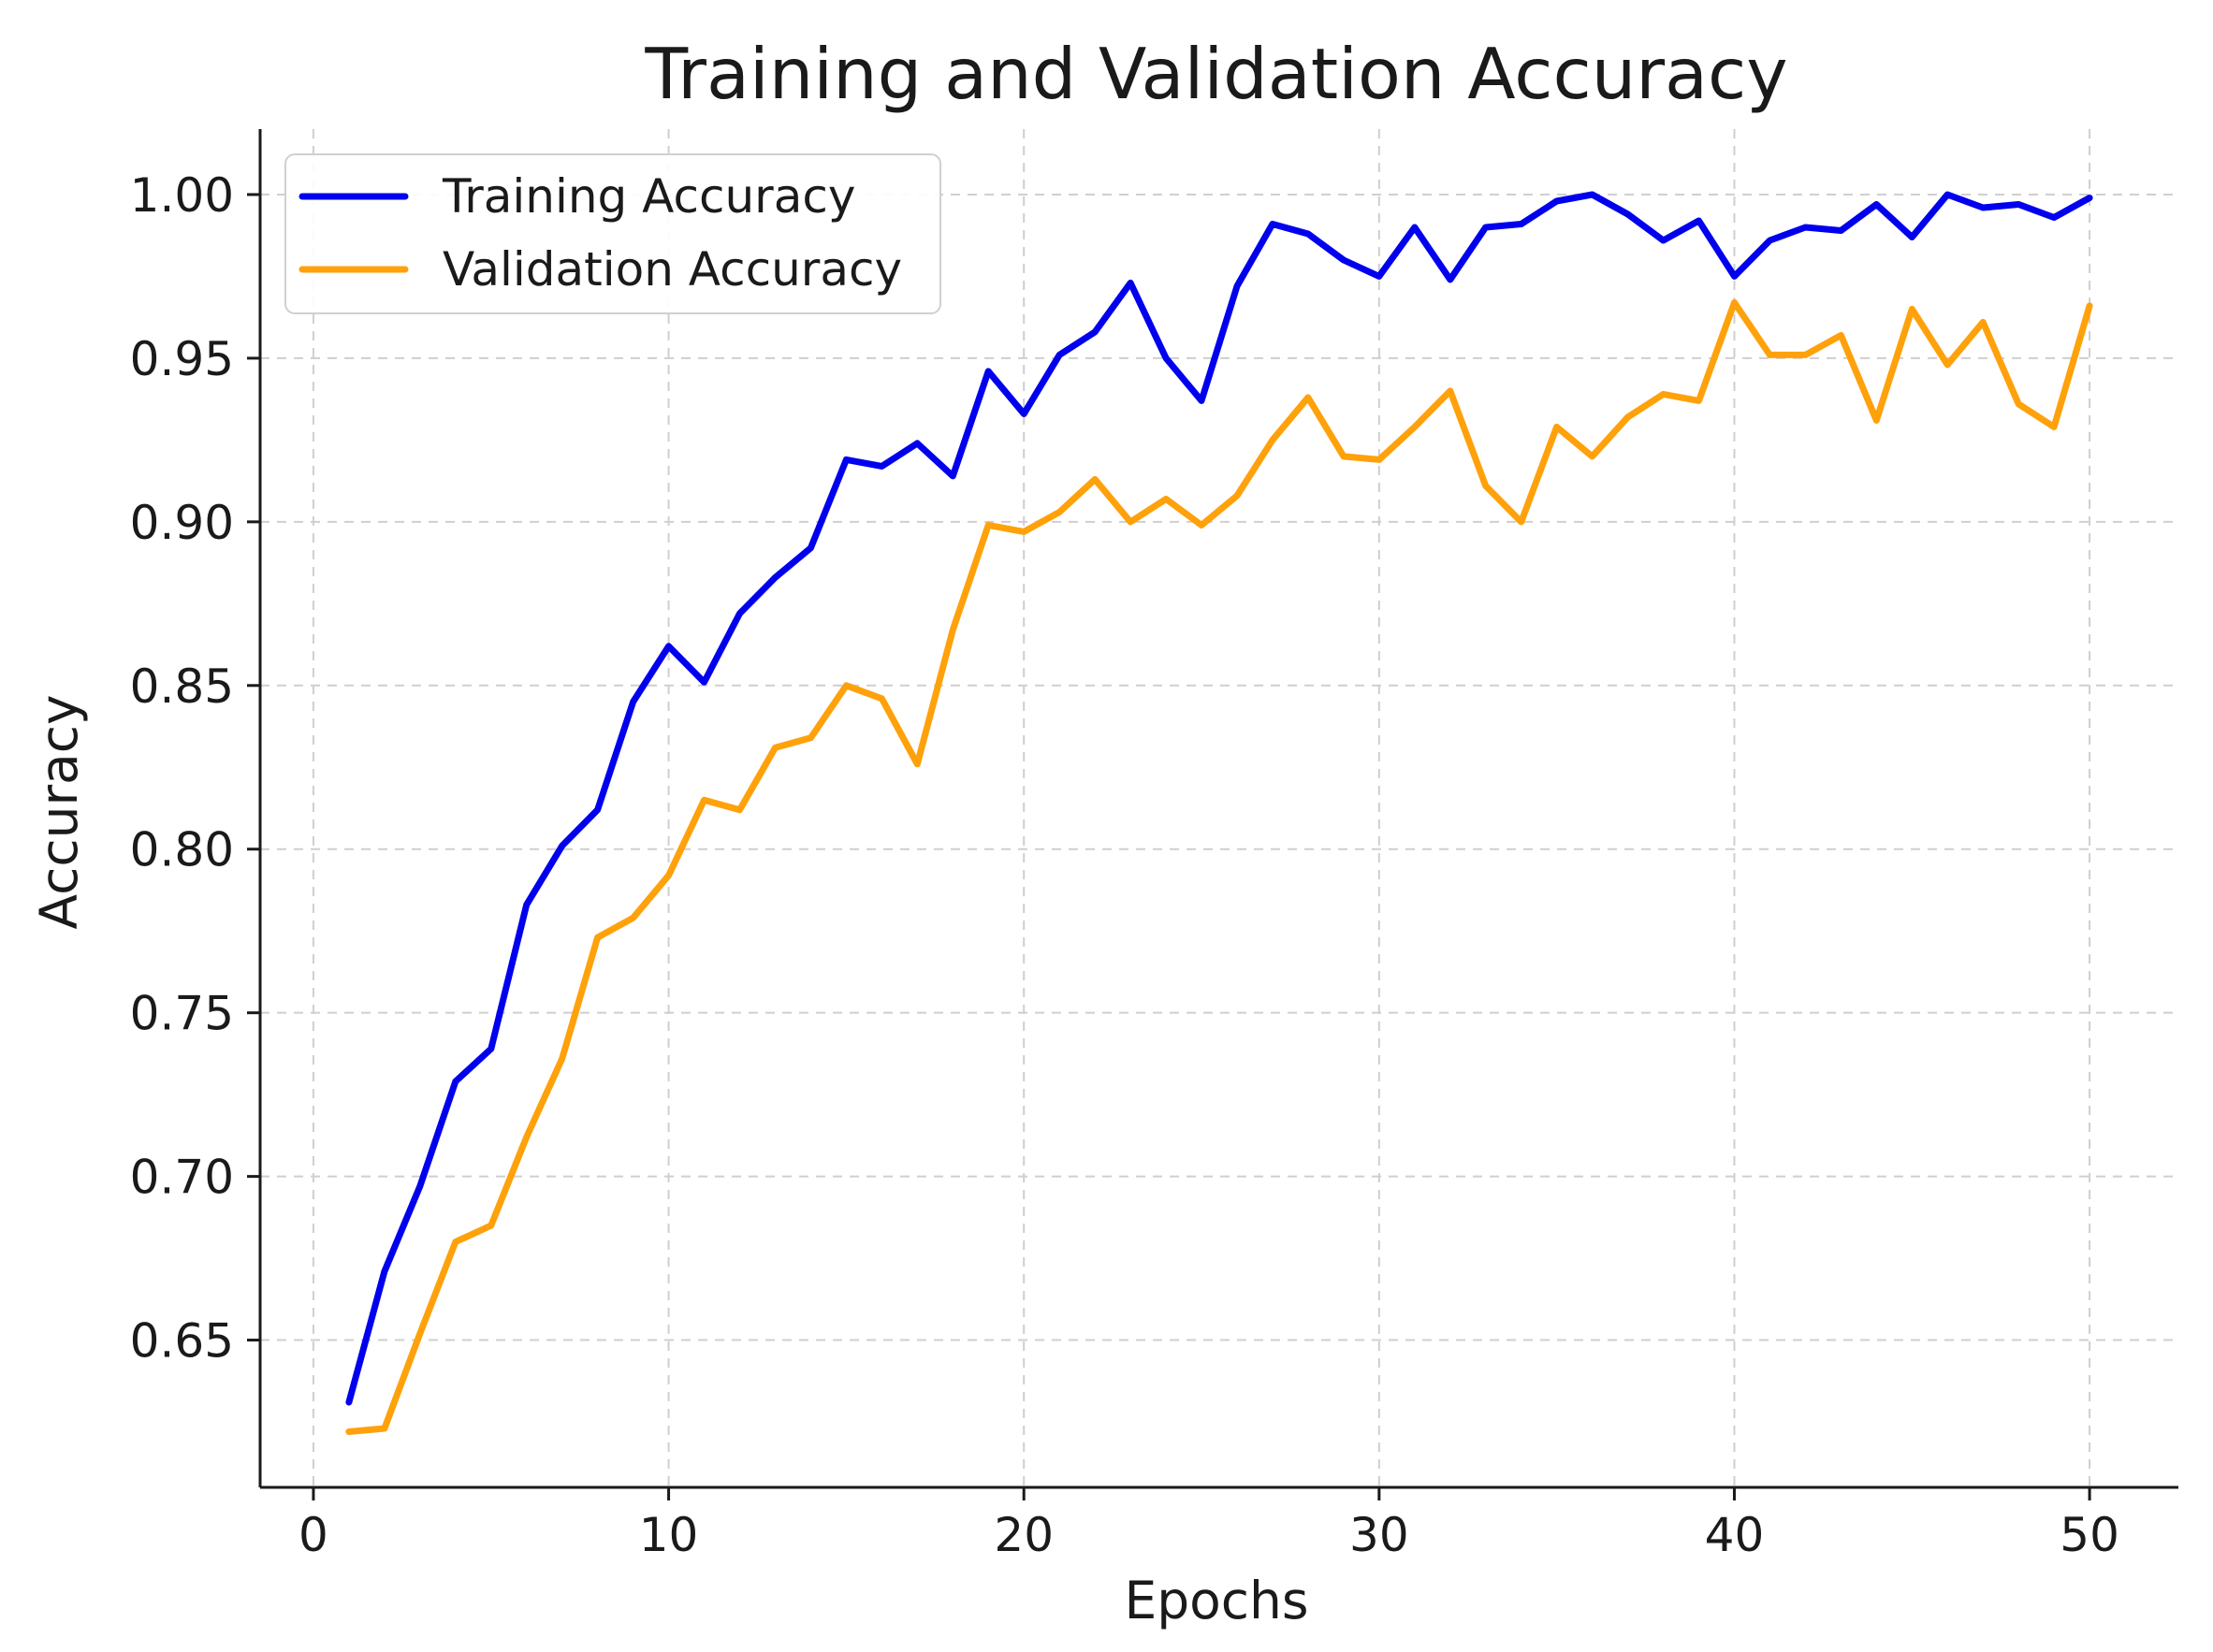 Image resolution: width=2213 pixels, height=1652 pixels. I want to click on x-tick-label: 0, so click(313, 1535).